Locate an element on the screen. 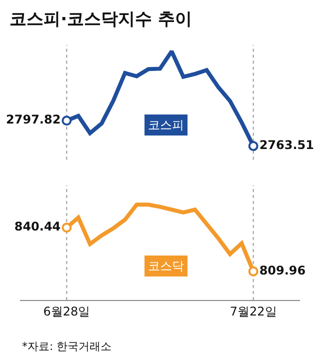 This screenshot has width=320, height=360. data-label: 809.96 is located at coordinates (282, 270).